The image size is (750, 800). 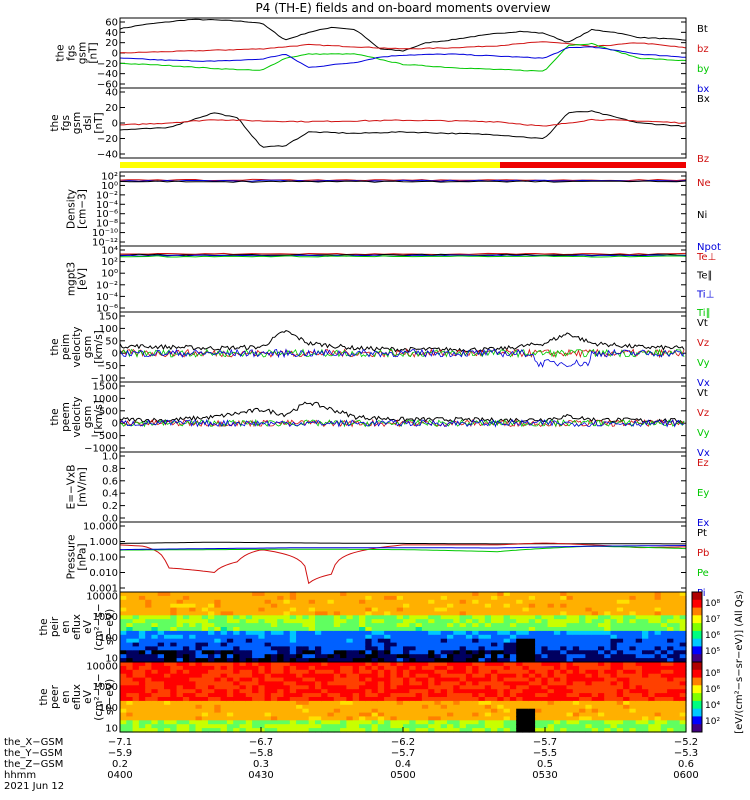 What do you see at coordinates (702, 533) in the screenshot?
I see `legend-item: Pt` at bounding box center [702, 533].